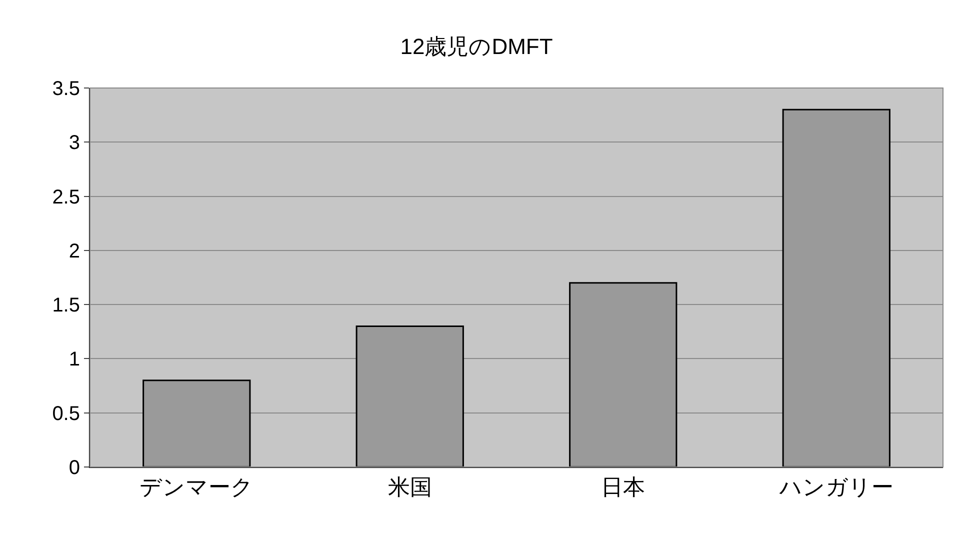  What do you see at coordinates (66, 89) in the screenshot?
I see `y-tick-label: 3.5` at bounding box center [66, 89].